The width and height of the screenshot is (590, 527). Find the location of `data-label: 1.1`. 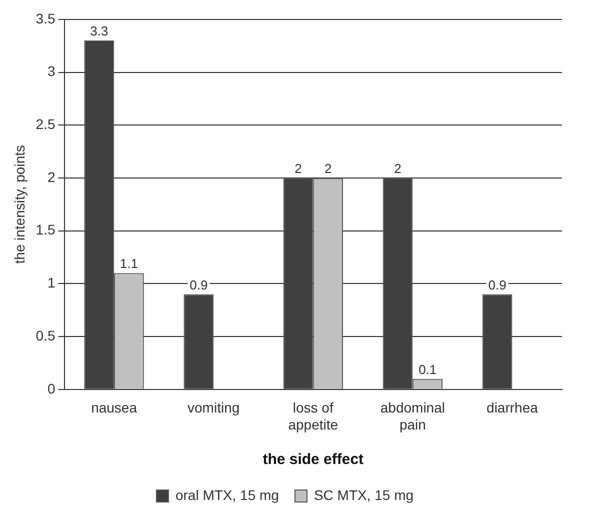

data-label: 1.1 is located at coordinates (129, 264).